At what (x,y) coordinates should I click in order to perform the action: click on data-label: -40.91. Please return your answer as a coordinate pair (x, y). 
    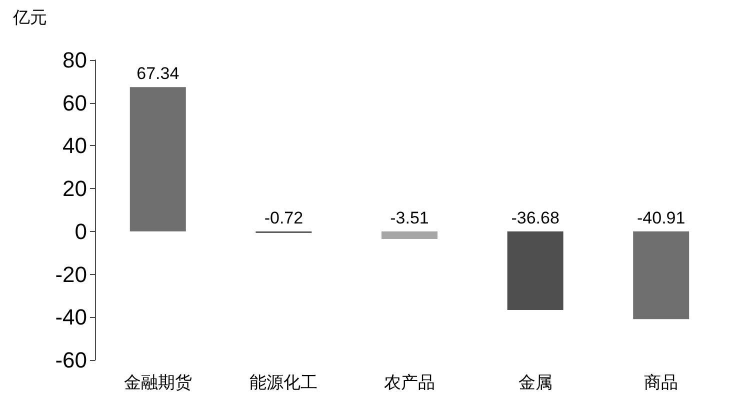
    Looking at the image, I should click on (661, 218).